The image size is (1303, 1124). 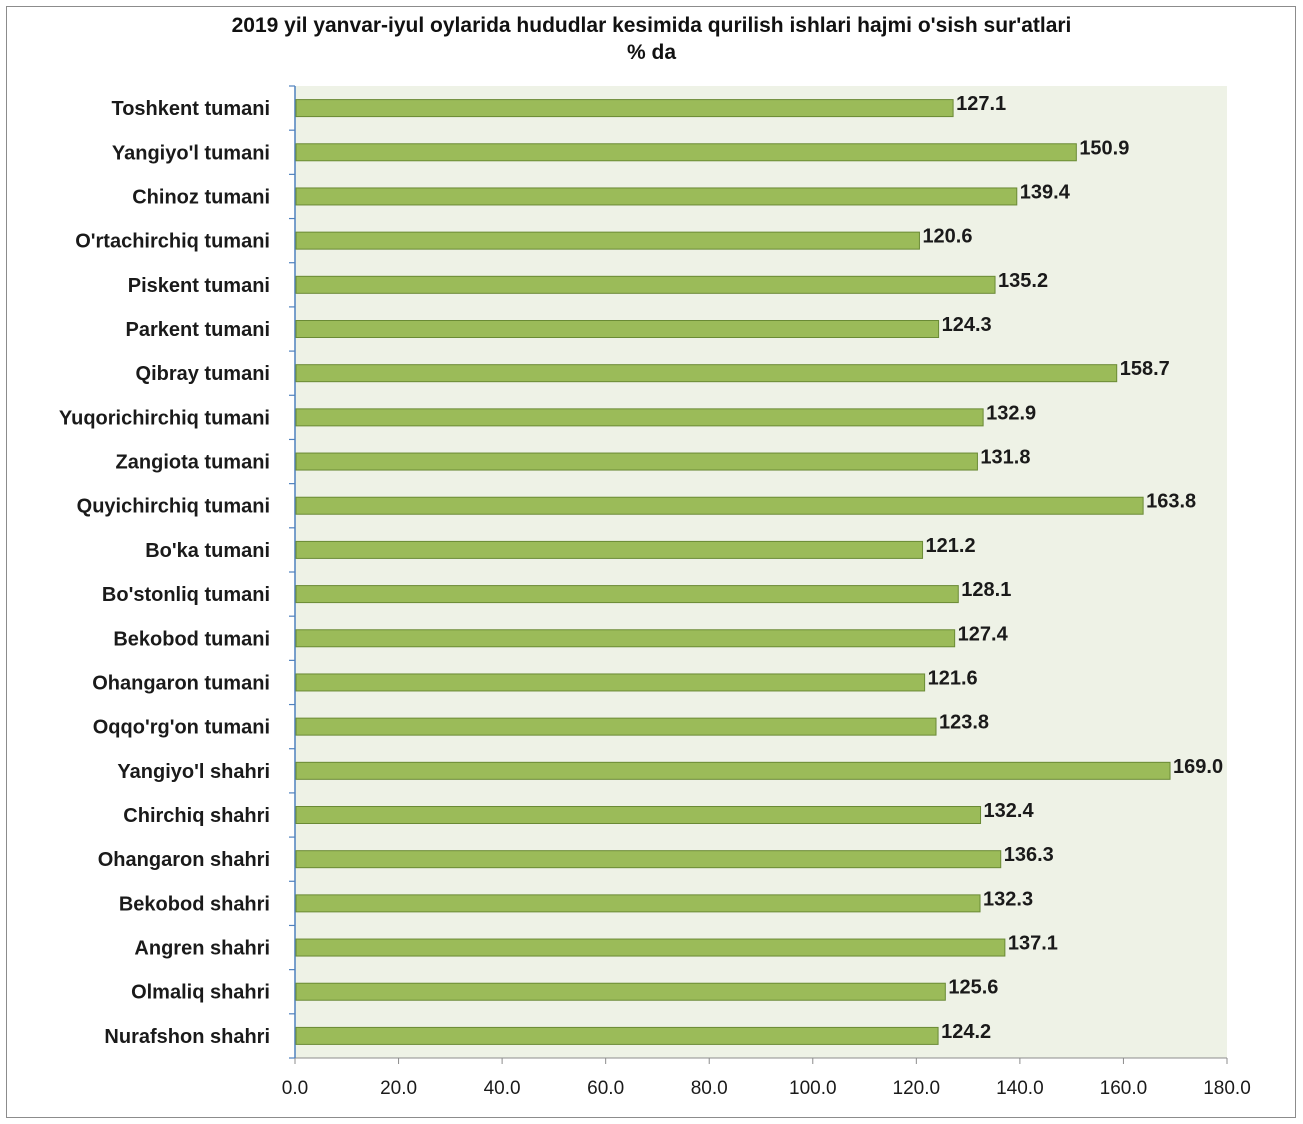 I want to click on x-tick-label: 180.0, so click(x=1227, y=1088).